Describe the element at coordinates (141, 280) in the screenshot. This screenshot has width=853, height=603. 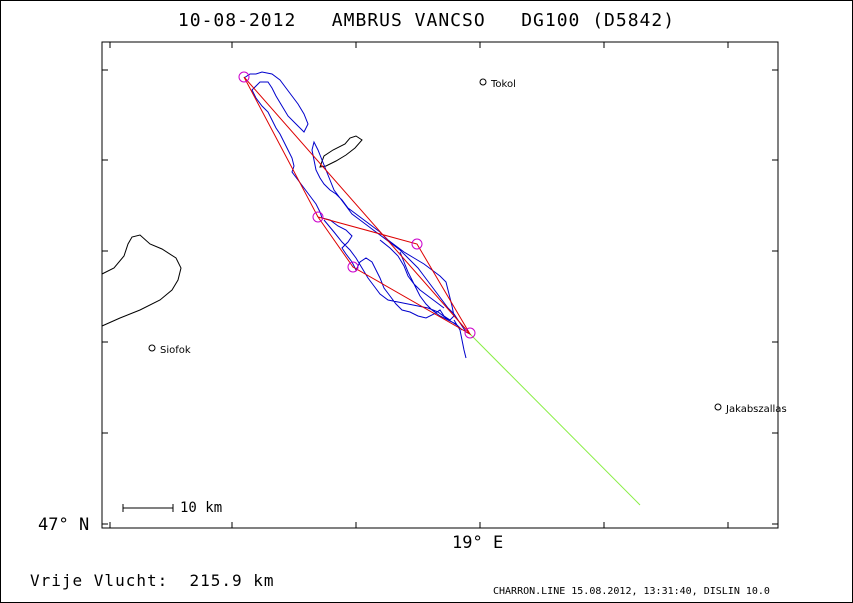
I see `lake-balaton-shoreline` at that location.